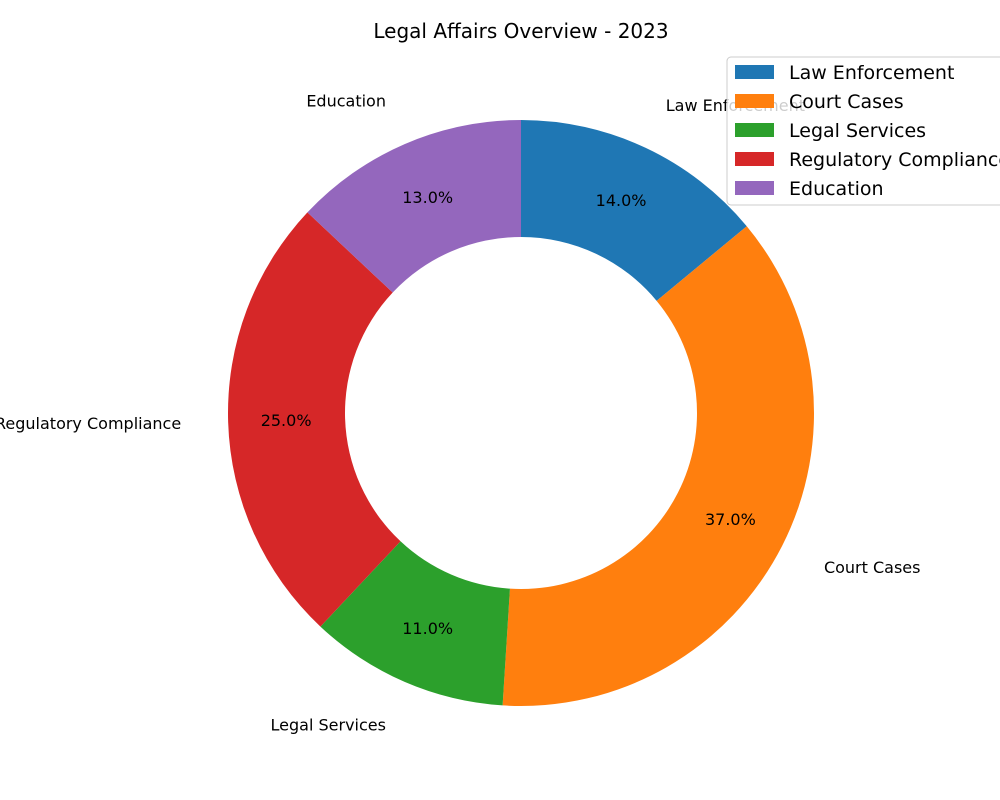 This screenshot has height=800, width=1000. What do you see at coordinates (346, 100) in the screenshot?
I see `category-label-education: Education` at bounding box center [346, 100].